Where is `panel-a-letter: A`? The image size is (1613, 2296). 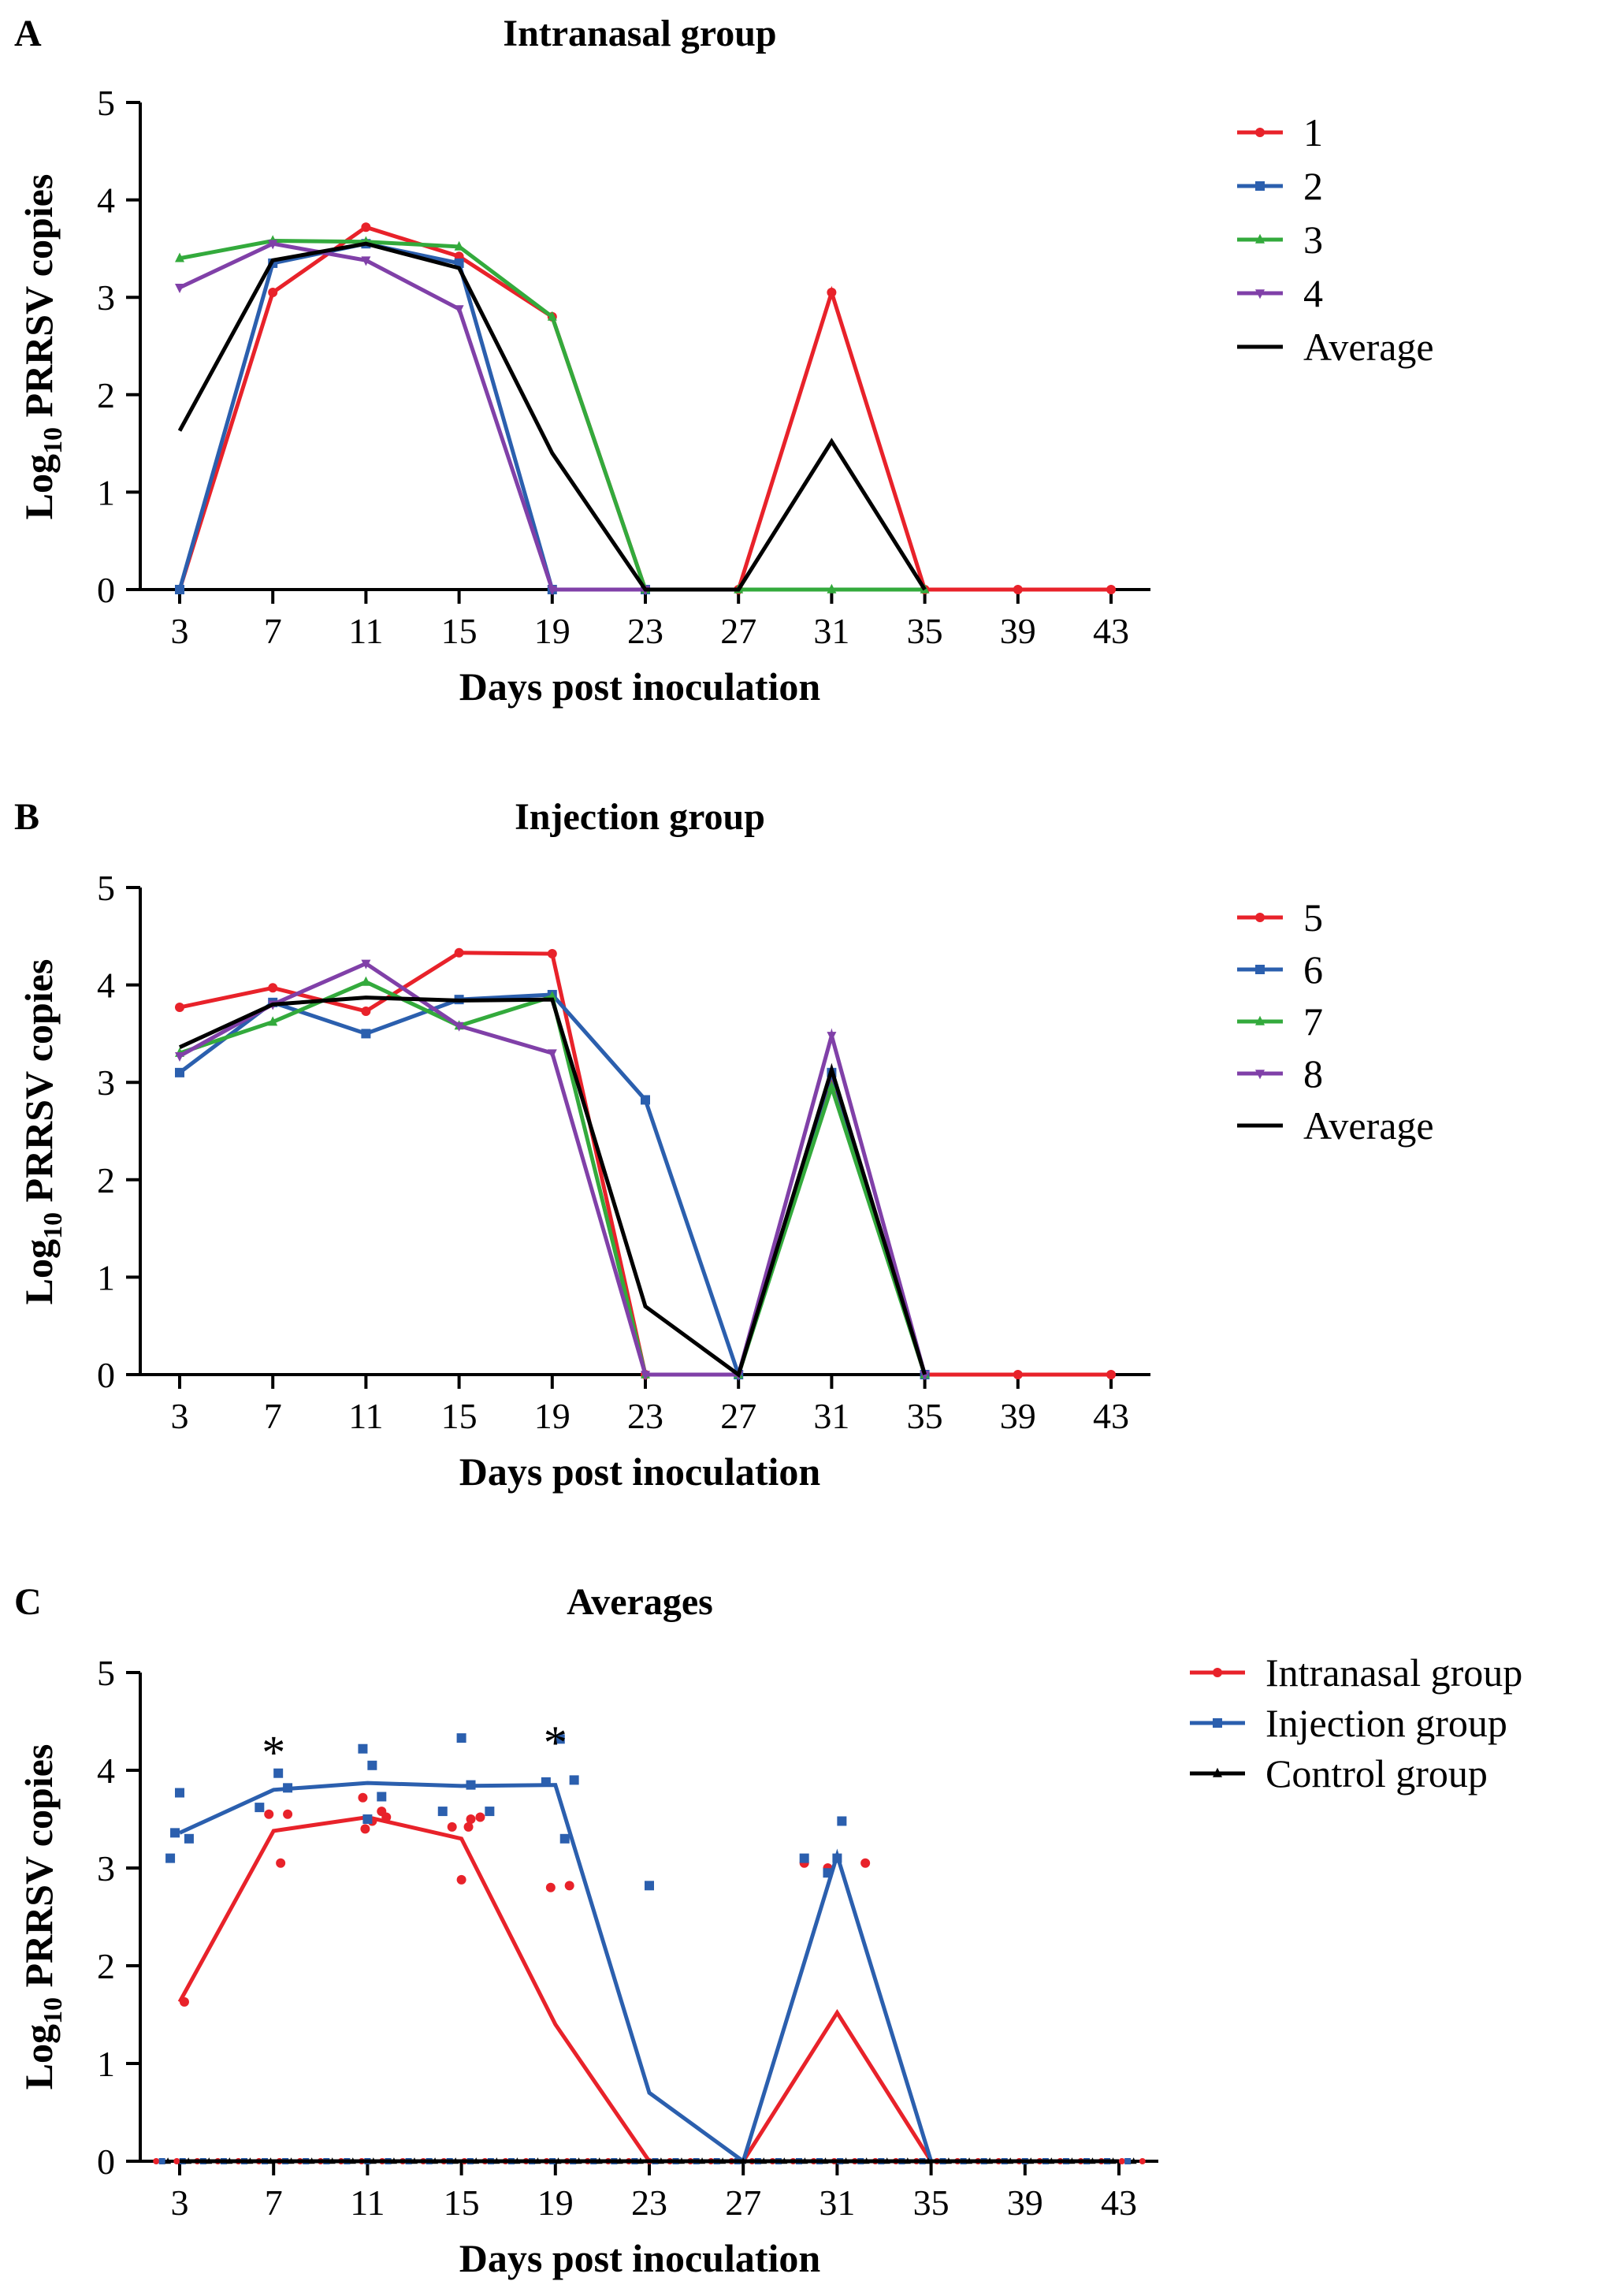
panel-a-letter: A is located at coordinates (28, 33).